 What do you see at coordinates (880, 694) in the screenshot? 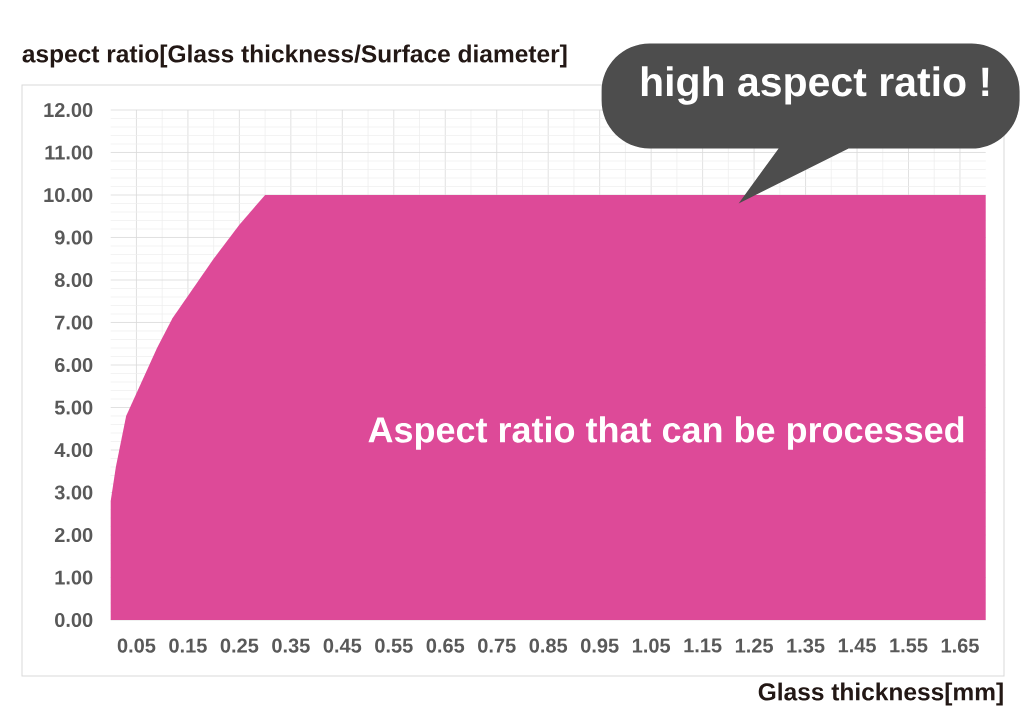
I see `x-axis-title: Glass thickness[mm]` at bounding box center [880, 694].